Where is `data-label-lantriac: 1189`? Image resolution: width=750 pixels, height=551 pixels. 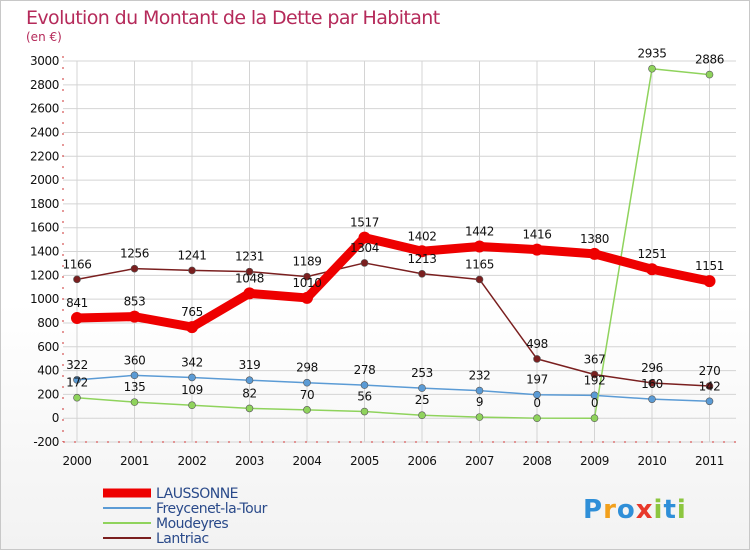
data-label-lantriac: 1189 is located at coordinates (307, 262).